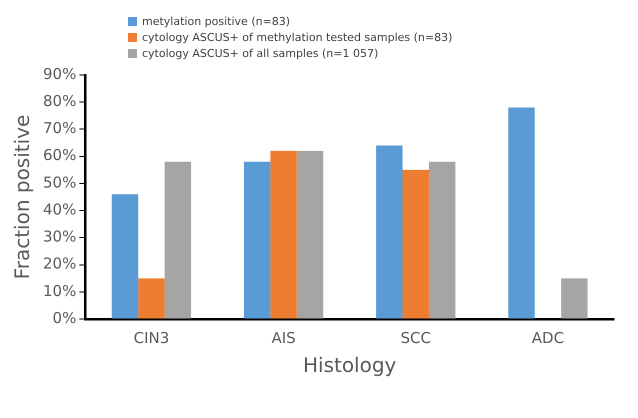 The width and height of the screenshot is (638, 418). What do you see at coordinates (22, 197) in the screenshot?
I see `y-axis-title: Fraction positive` at bounding box center [22, 197].